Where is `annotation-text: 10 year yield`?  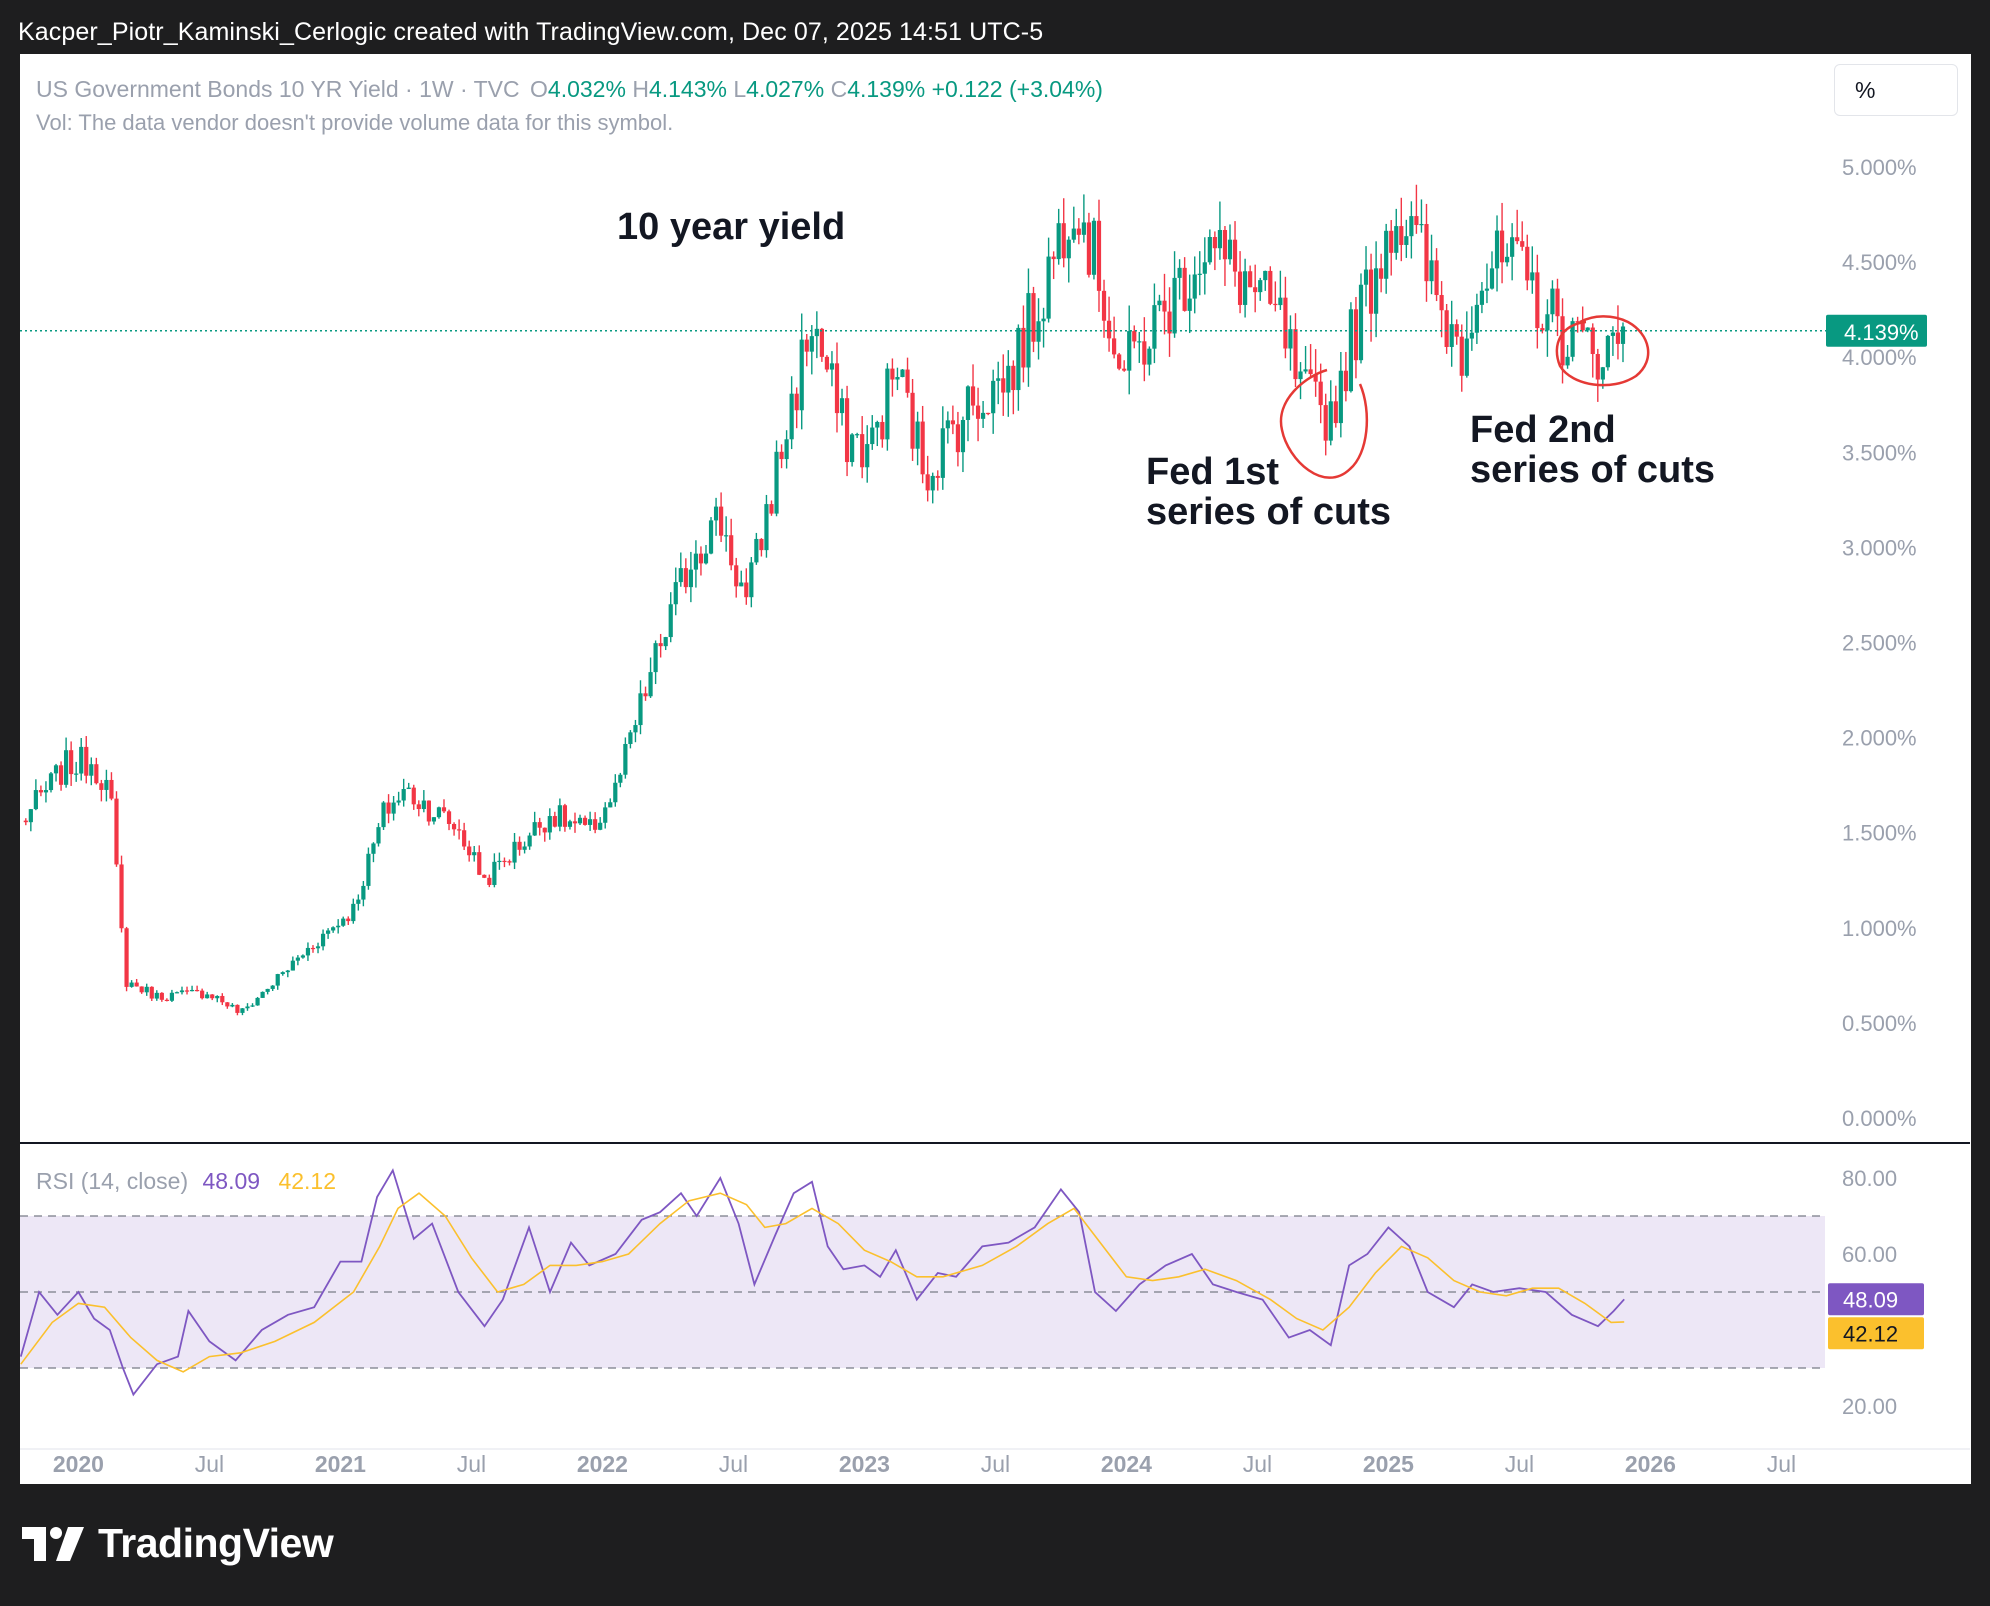
annotation-text: 10 year yield is located at coordinates (731, 227).